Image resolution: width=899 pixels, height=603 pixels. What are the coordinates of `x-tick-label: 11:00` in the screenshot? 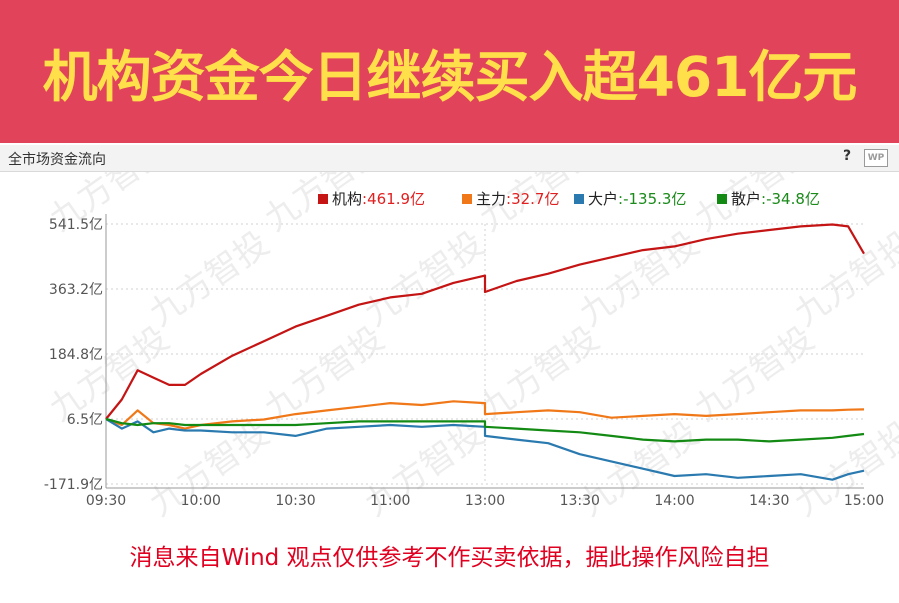 It's located at (390, 501).